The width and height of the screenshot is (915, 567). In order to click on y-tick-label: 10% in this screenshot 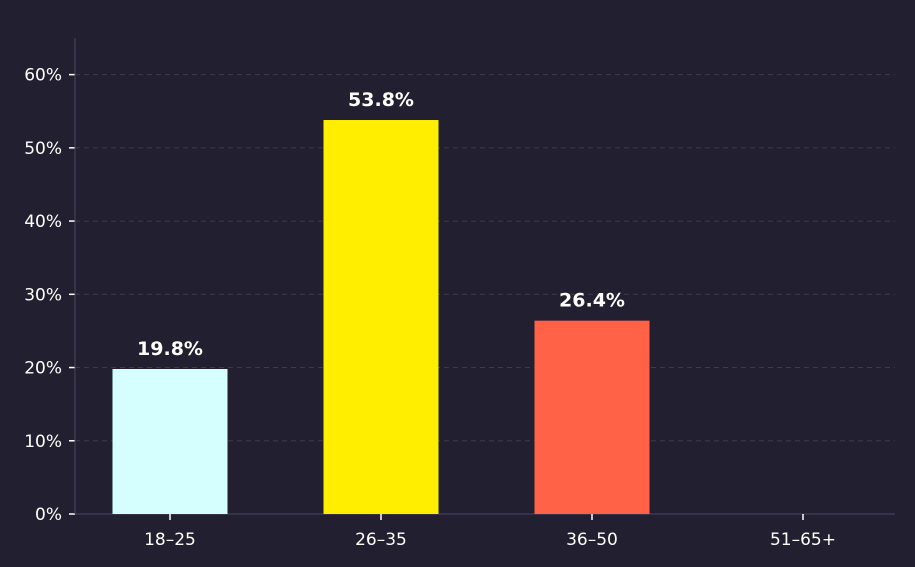, I will do `click(43, 442)`.